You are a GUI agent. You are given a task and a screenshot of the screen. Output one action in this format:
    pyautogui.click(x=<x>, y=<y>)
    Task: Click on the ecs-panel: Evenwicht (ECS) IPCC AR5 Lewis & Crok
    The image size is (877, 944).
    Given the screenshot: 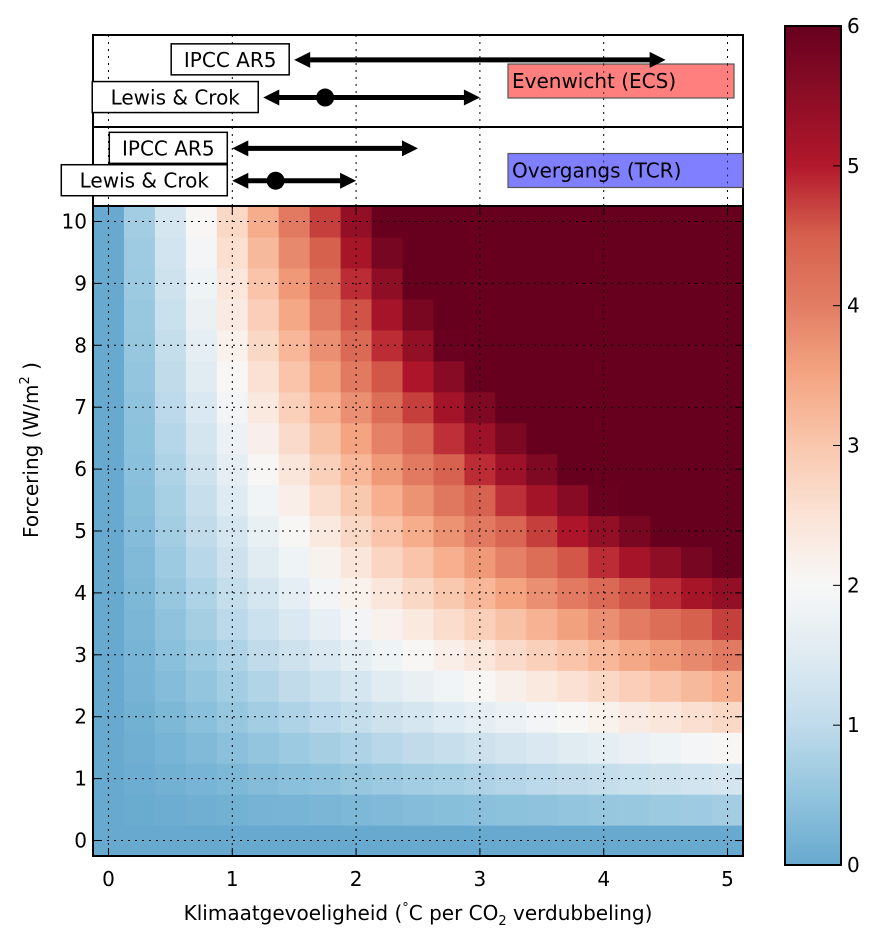 What is the action you would take?
    pyautogui.click(x=417, y=81)
    